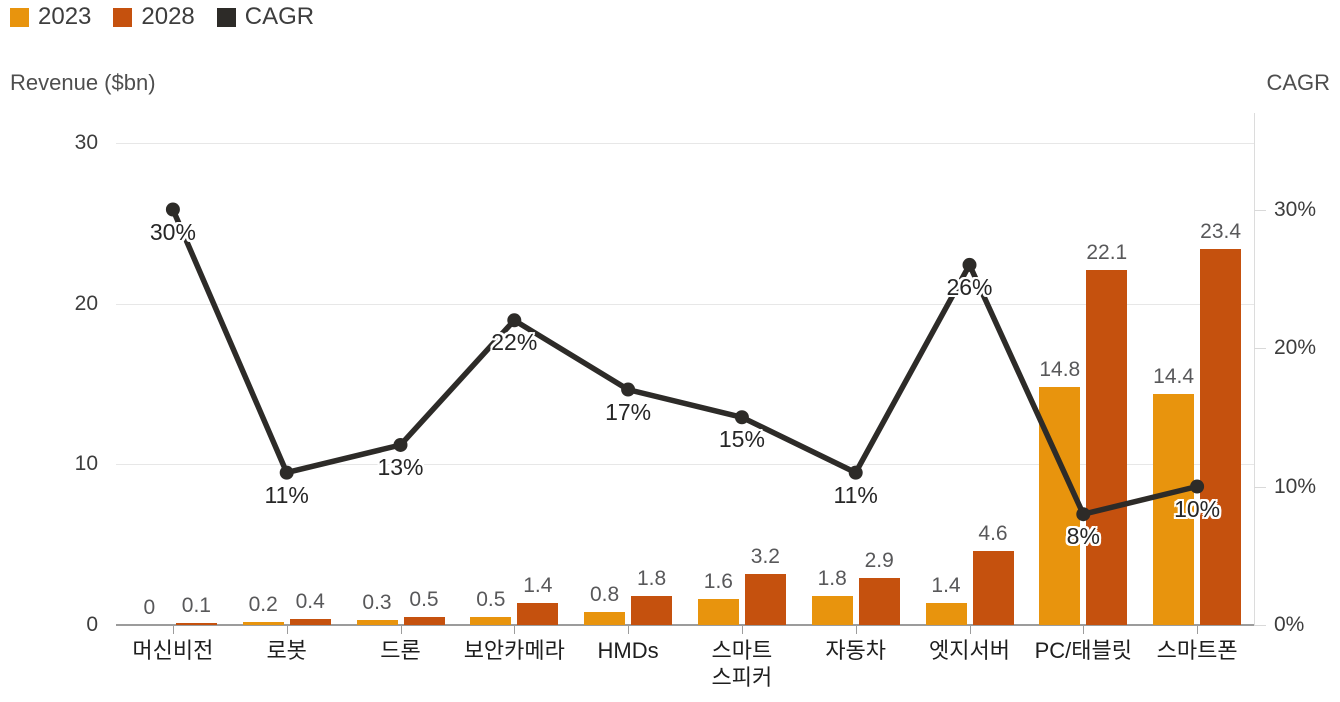 The height and width of the screenshot is (702, 1340). Describe the element at coordinates (1197, 650) in the screenshot. I see `category-label: 스마트폰` at that location.